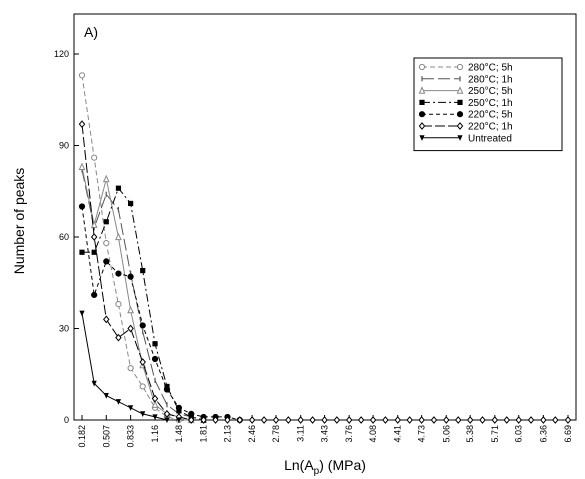 This screenshot has height=479, width=585. What do you see at coordinates (465, 138) in the screenshot?
I see `legend-entry: Untreated` at bounding box center [465, 138].